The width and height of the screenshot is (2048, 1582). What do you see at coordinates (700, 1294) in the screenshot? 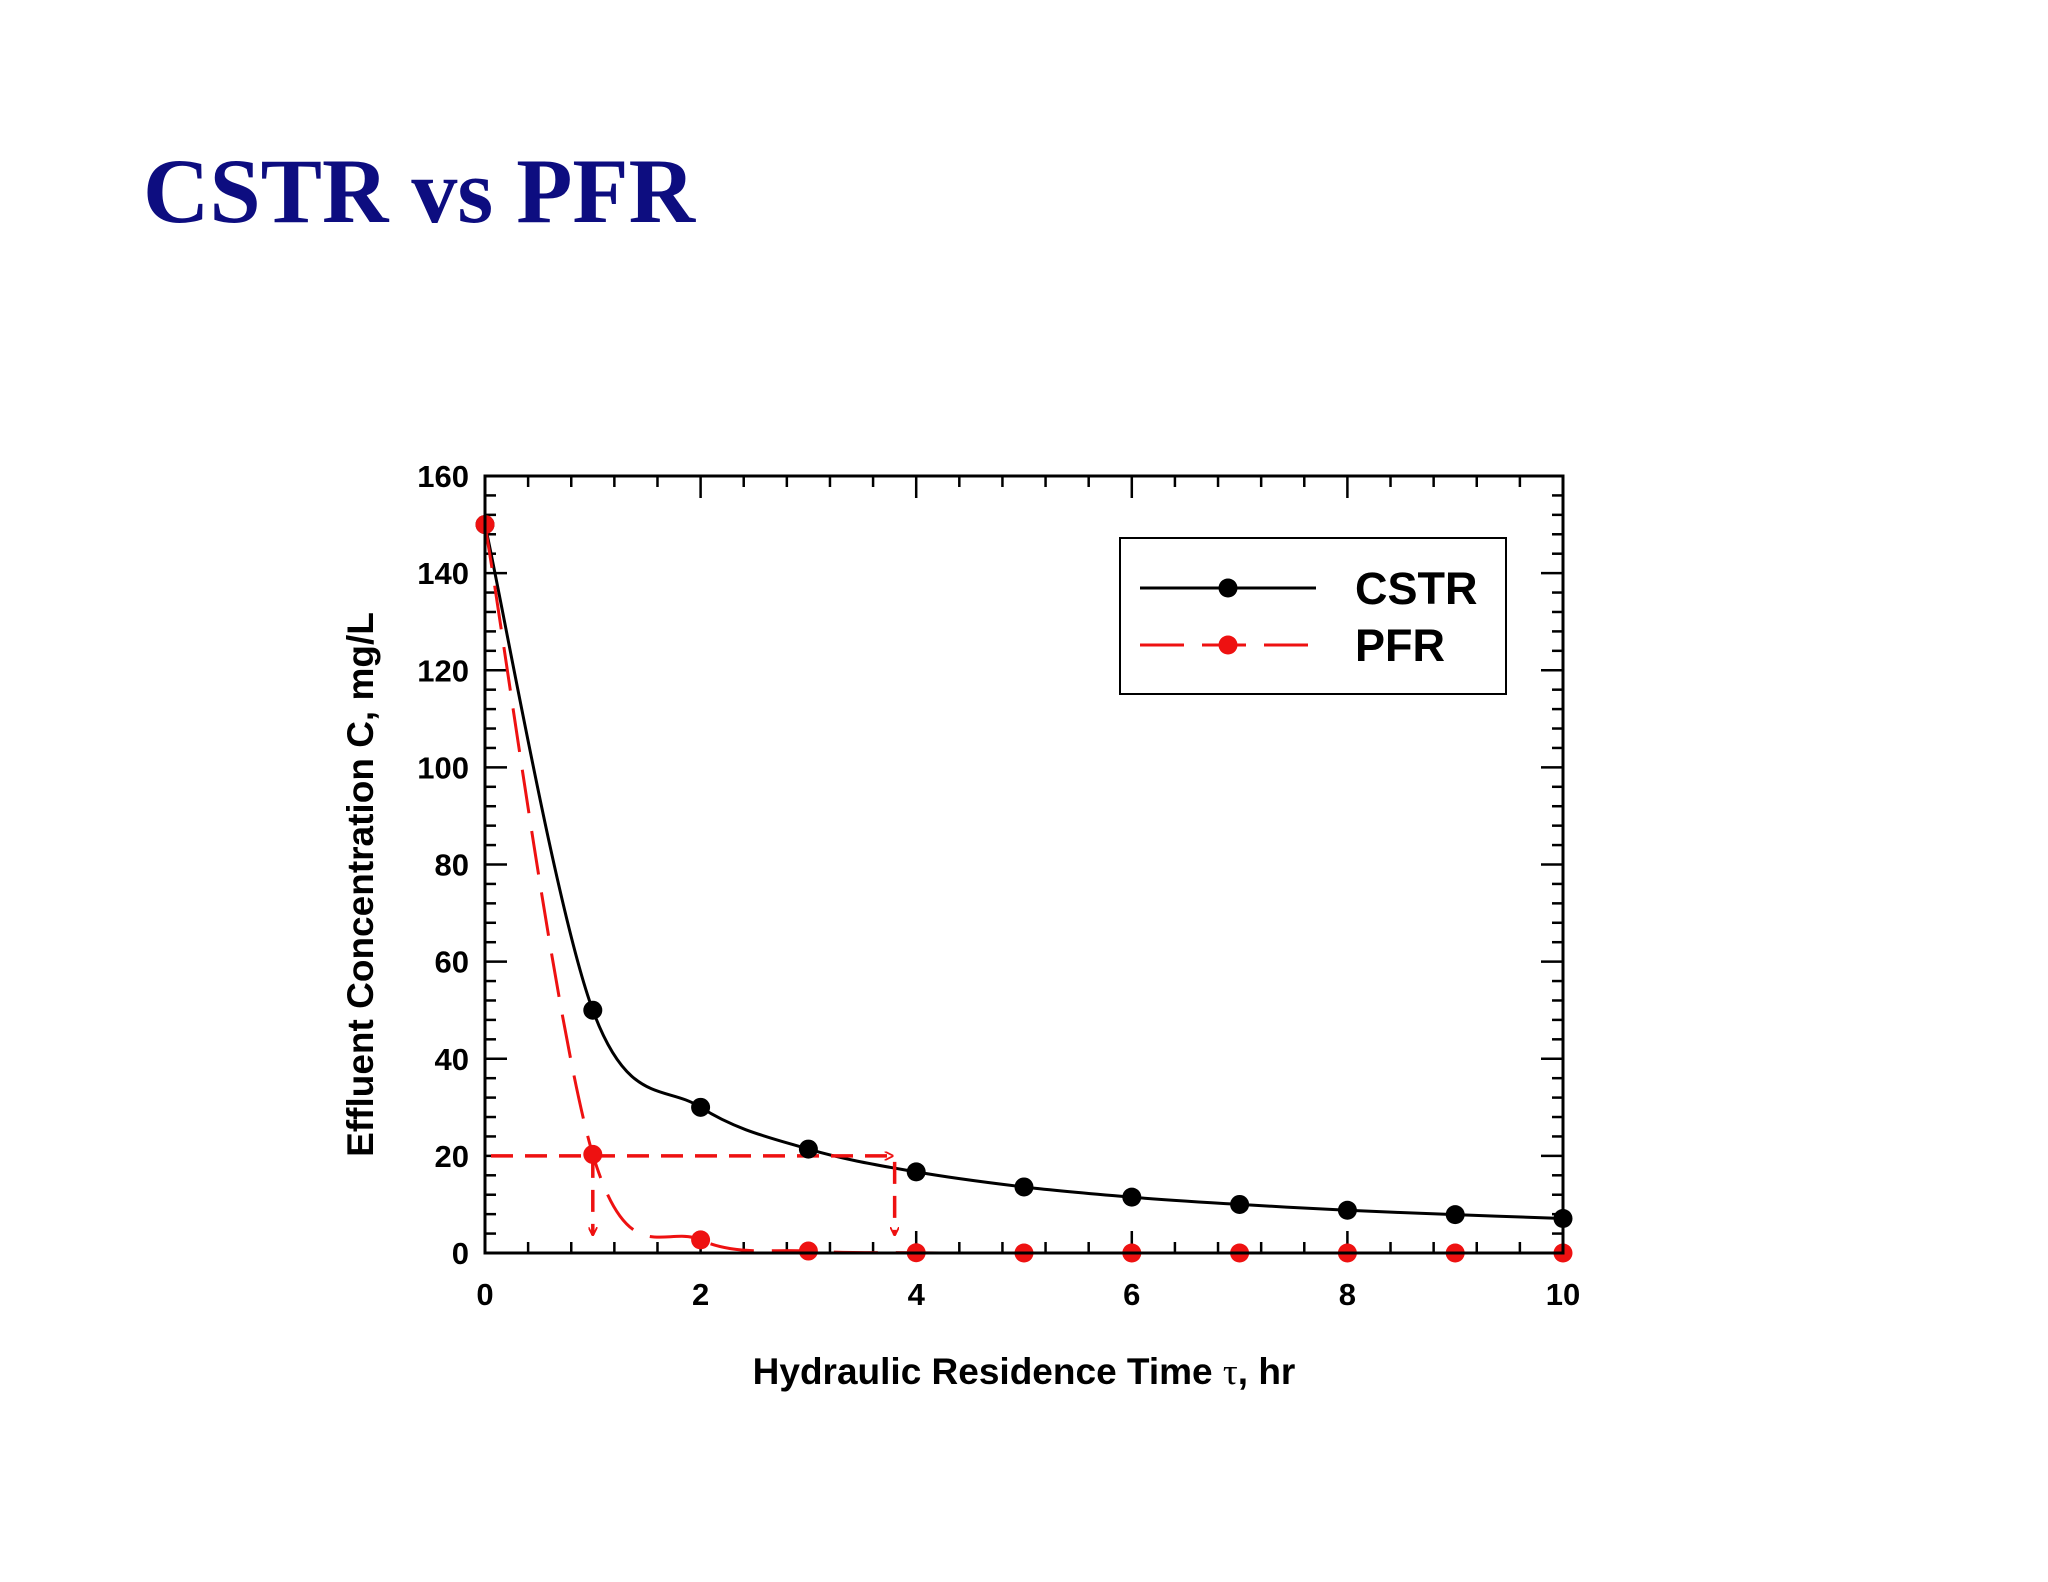
I see `x-tick-label: 2` at bounding box center [700, 1294].